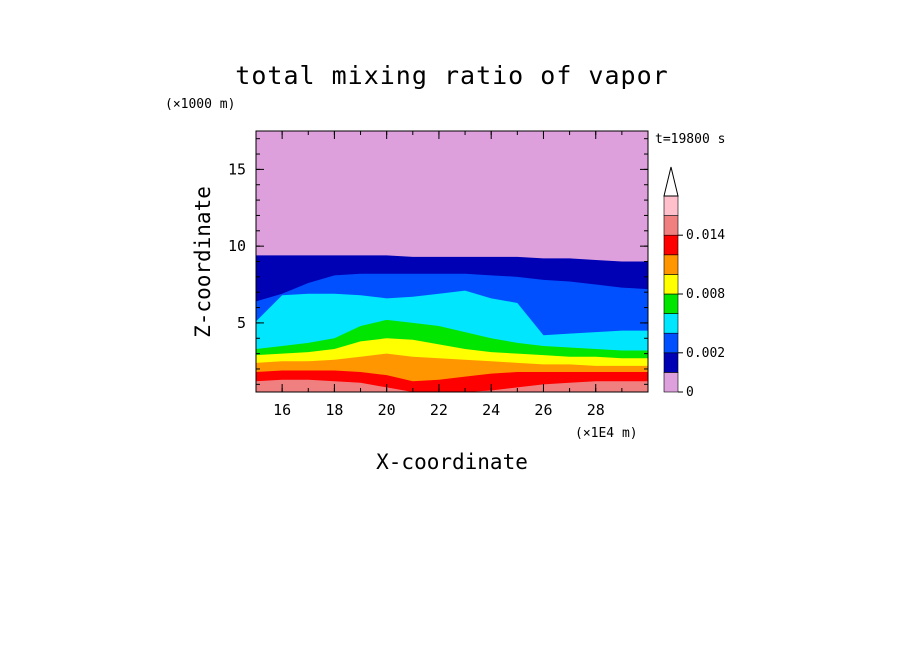 This screenshot has width=904, height=654. I want to click on colorbar-tick-label: 0, so click(690, 392).